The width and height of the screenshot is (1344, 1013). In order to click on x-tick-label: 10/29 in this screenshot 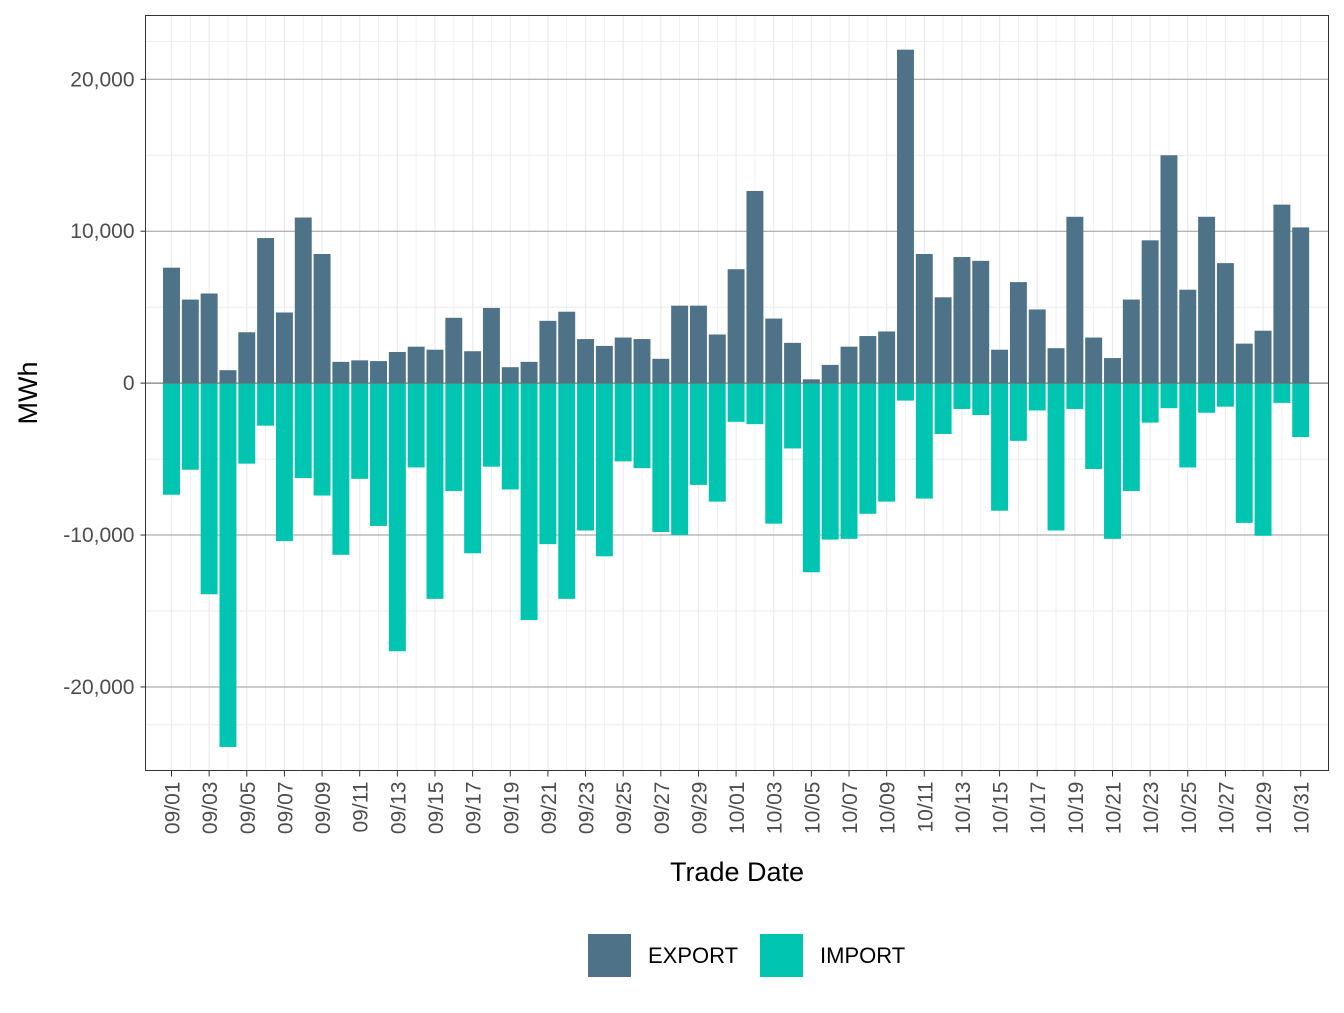, I will do `click(1264, 808)`.